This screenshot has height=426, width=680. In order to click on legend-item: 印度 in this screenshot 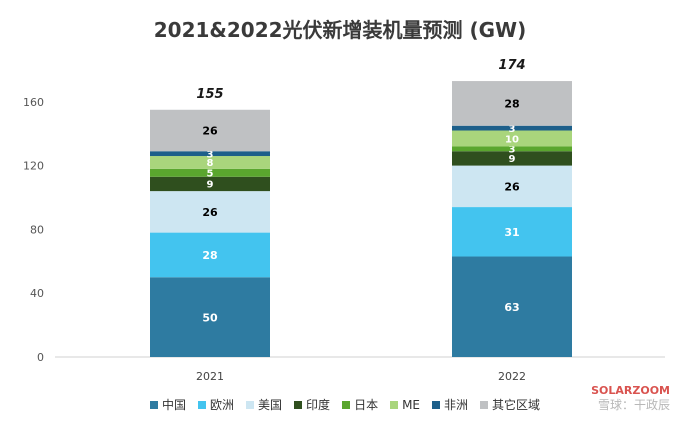, I will do `click(312, 404)`.